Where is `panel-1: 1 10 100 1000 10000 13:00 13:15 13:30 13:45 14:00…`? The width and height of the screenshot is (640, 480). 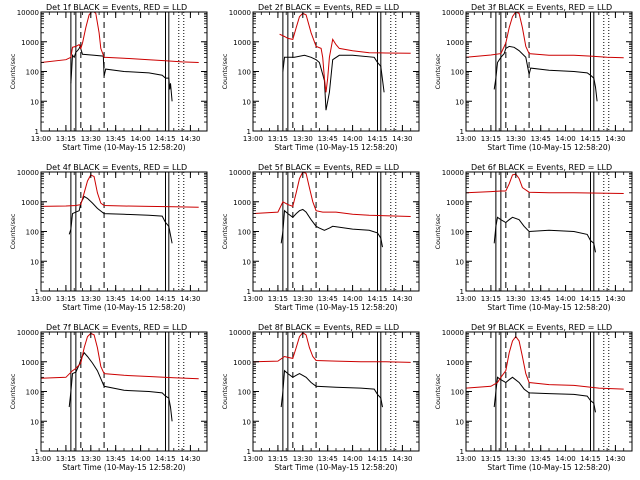
panel-1: 1 10 100 1000 10000 13:00 13:15 13:30 13:45 14:00… is located at coordinates (108, 77).